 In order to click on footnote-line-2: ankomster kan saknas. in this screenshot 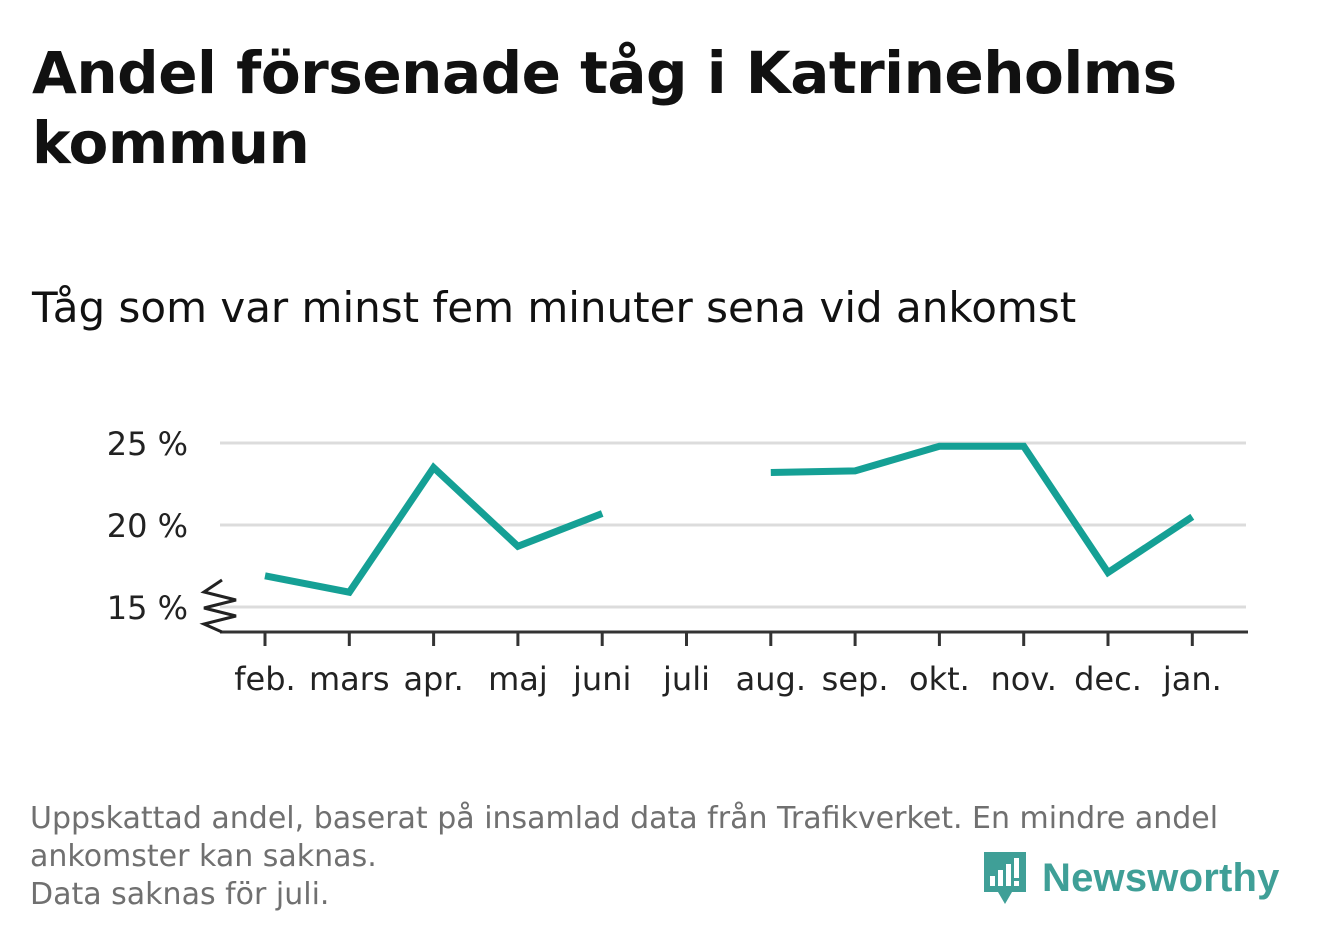, I will do `click(203, 856)`.